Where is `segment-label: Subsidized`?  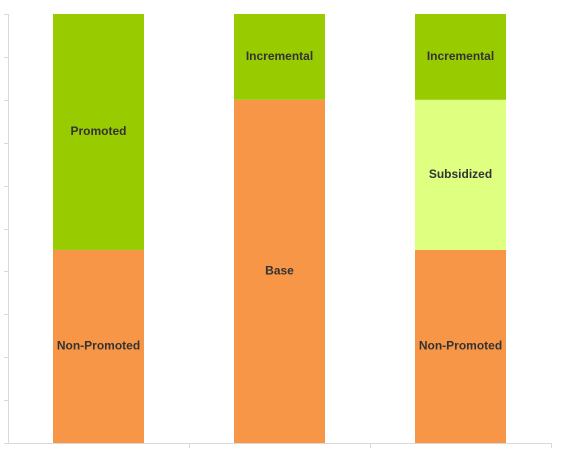 segment-label: Subsidized is located at coordinates (460, 174).